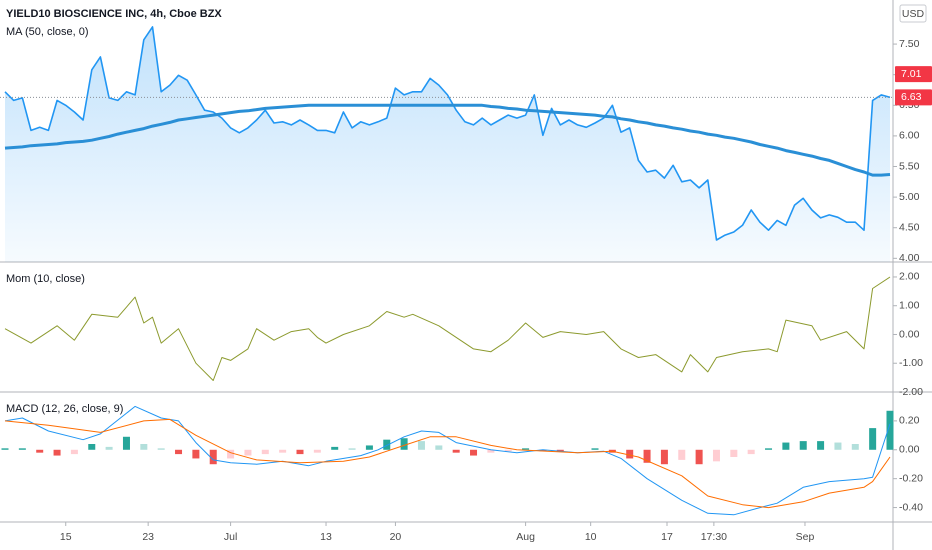 Image resolution: width=932 pixels, height=550 pixels. Describe the element at coordinates (64, 409) in the screenshot. I see `indicator-title: MACD (12, 26, close, 9)` at that location.